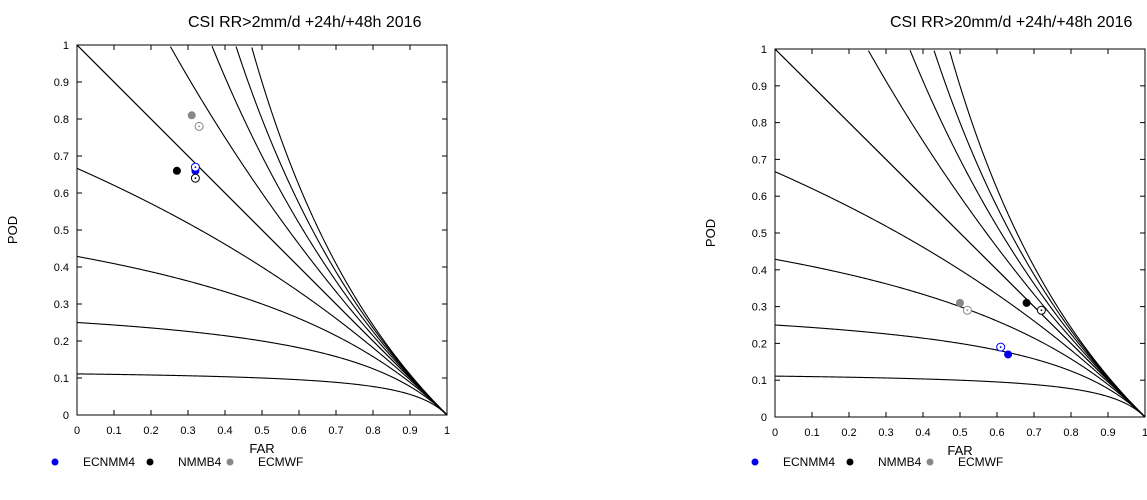 The width and height of the screenshot is (1147, 500). I want to click on point-ecnmm4-filled, so click(1008, 354).